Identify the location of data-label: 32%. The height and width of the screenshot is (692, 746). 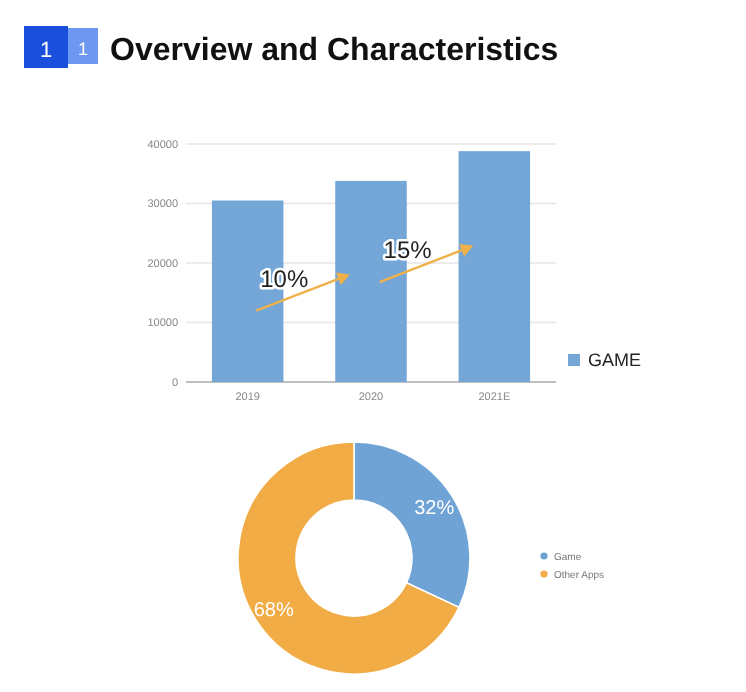
(434, 509).